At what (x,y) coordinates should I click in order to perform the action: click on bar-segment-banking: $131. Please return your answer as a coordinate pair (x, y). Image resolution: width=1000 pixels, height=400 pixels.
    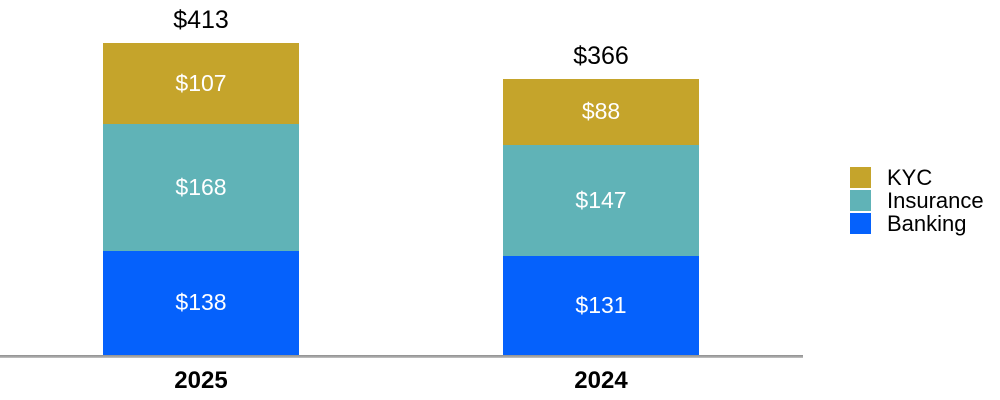
    Looking at the image, I should click on (601, 305).